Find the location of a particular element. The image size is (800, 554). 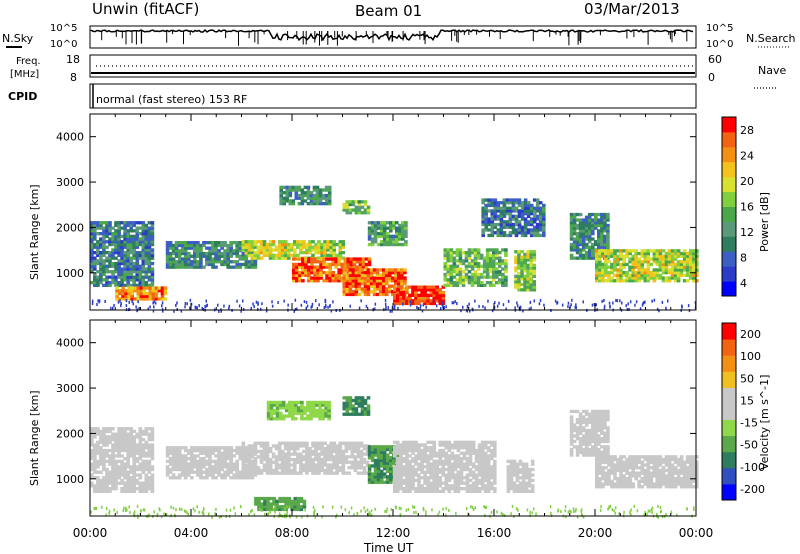

freq-tick-bottom: 8 is located at coordinates (73, 77).